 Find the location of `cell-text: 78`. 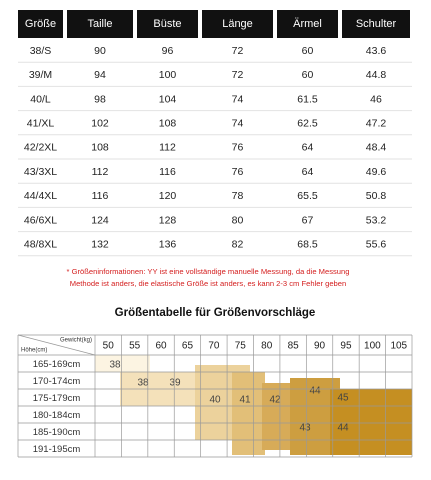

cell-text: 78 is located at coordinates (238, 196).